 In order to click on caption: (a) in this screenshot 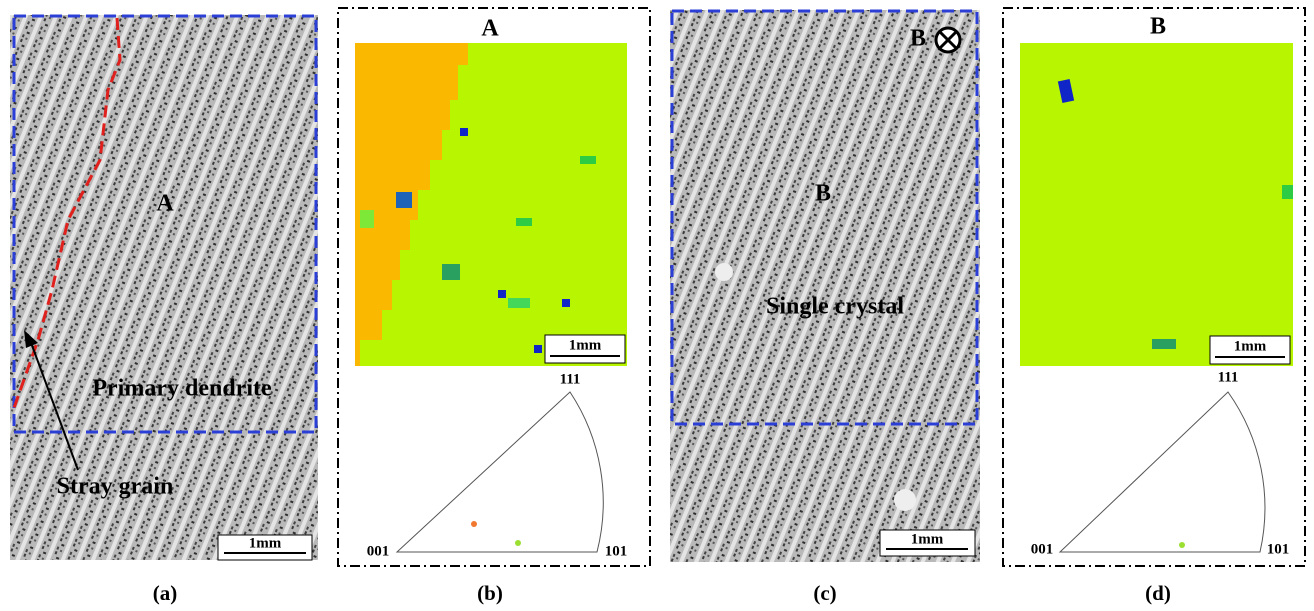, I will do `click(165, 593)`.